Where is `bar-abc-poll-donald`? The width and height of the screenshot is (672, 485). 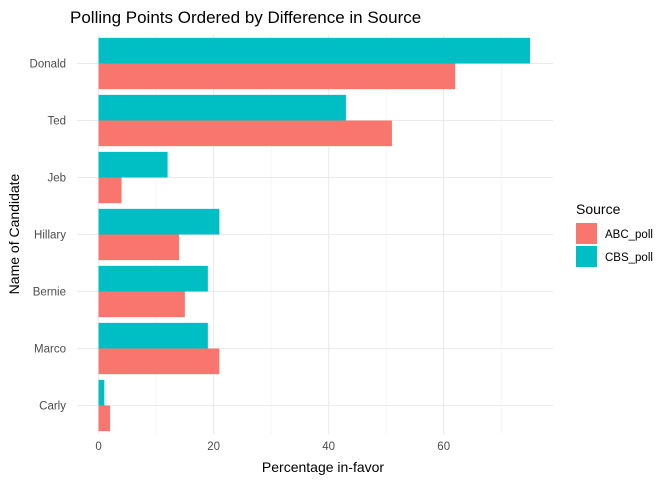 bar-abc-poll-donald is located at coordinates (277, 76).